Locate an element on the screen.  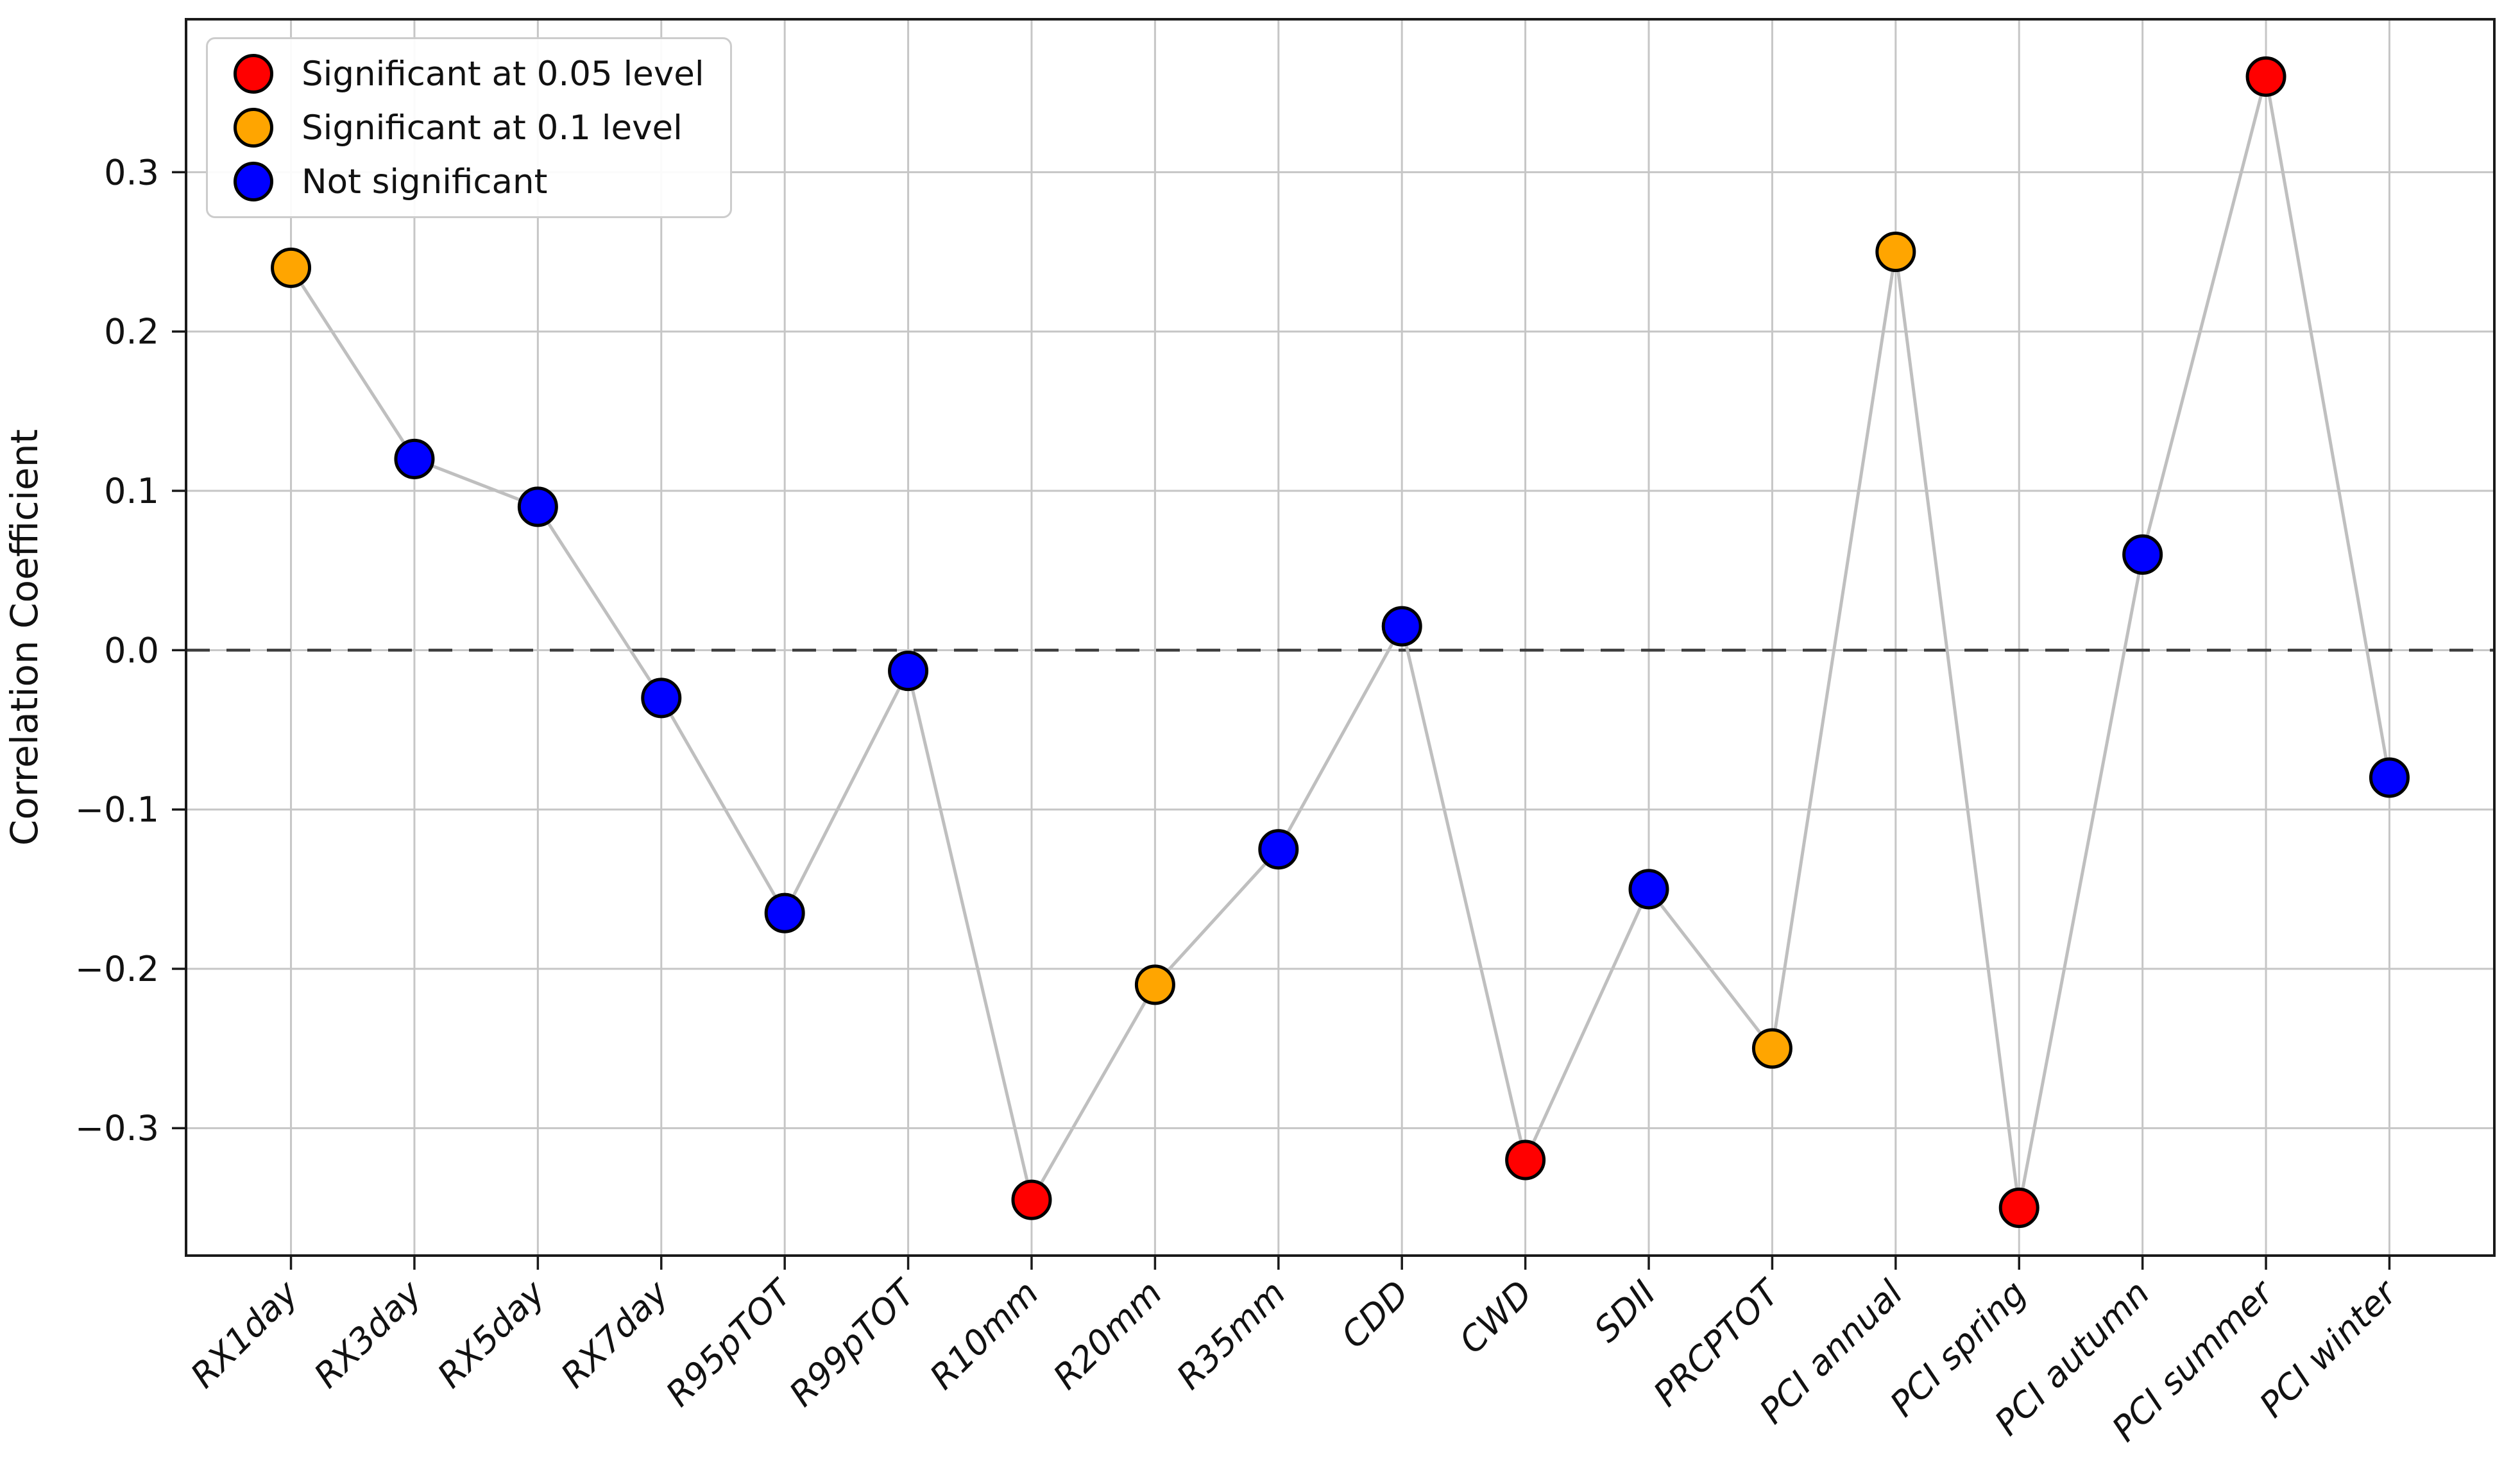
data-point-pci-summer is located at coordinates (2265, 77).